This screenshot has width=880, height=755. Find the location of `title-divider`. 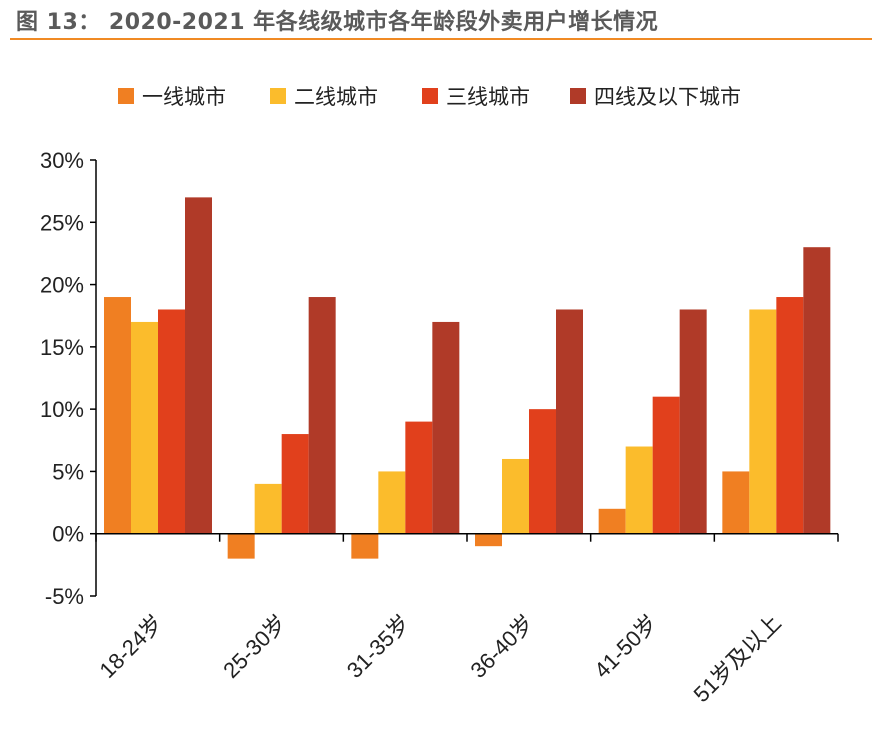

title-divider is located at coordinates (441, 39).